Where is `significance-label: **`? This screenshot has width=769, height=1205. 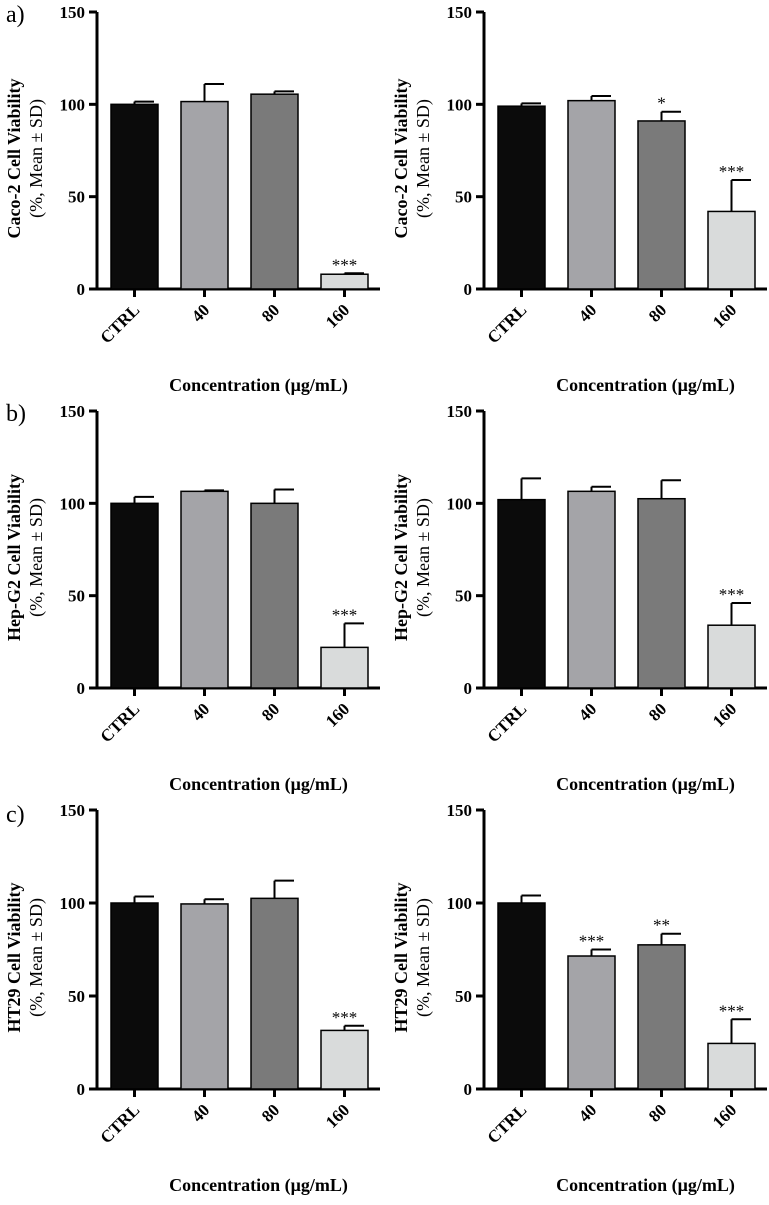 significance-label: ** is located at coordinates (661, 925).